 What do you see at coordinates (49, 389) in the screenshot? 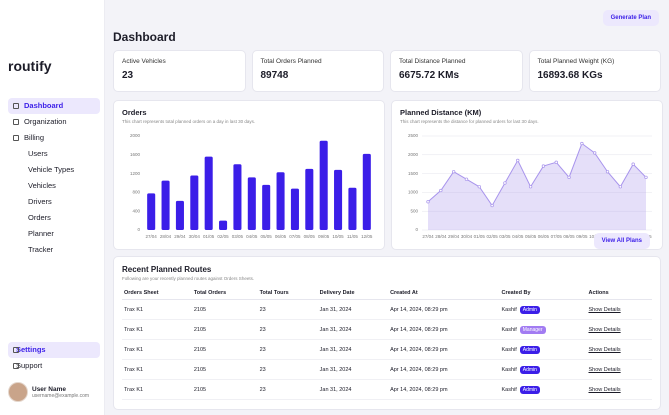
I see `user-name: User Name` at bounding box center [49, 389].